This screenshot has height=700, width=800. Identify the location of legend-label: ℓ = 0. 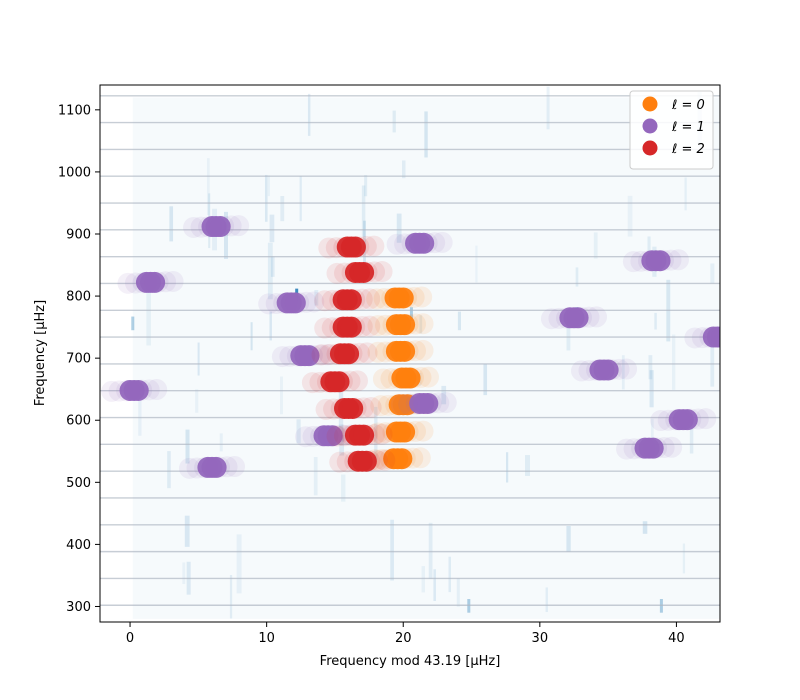
(688, 105).